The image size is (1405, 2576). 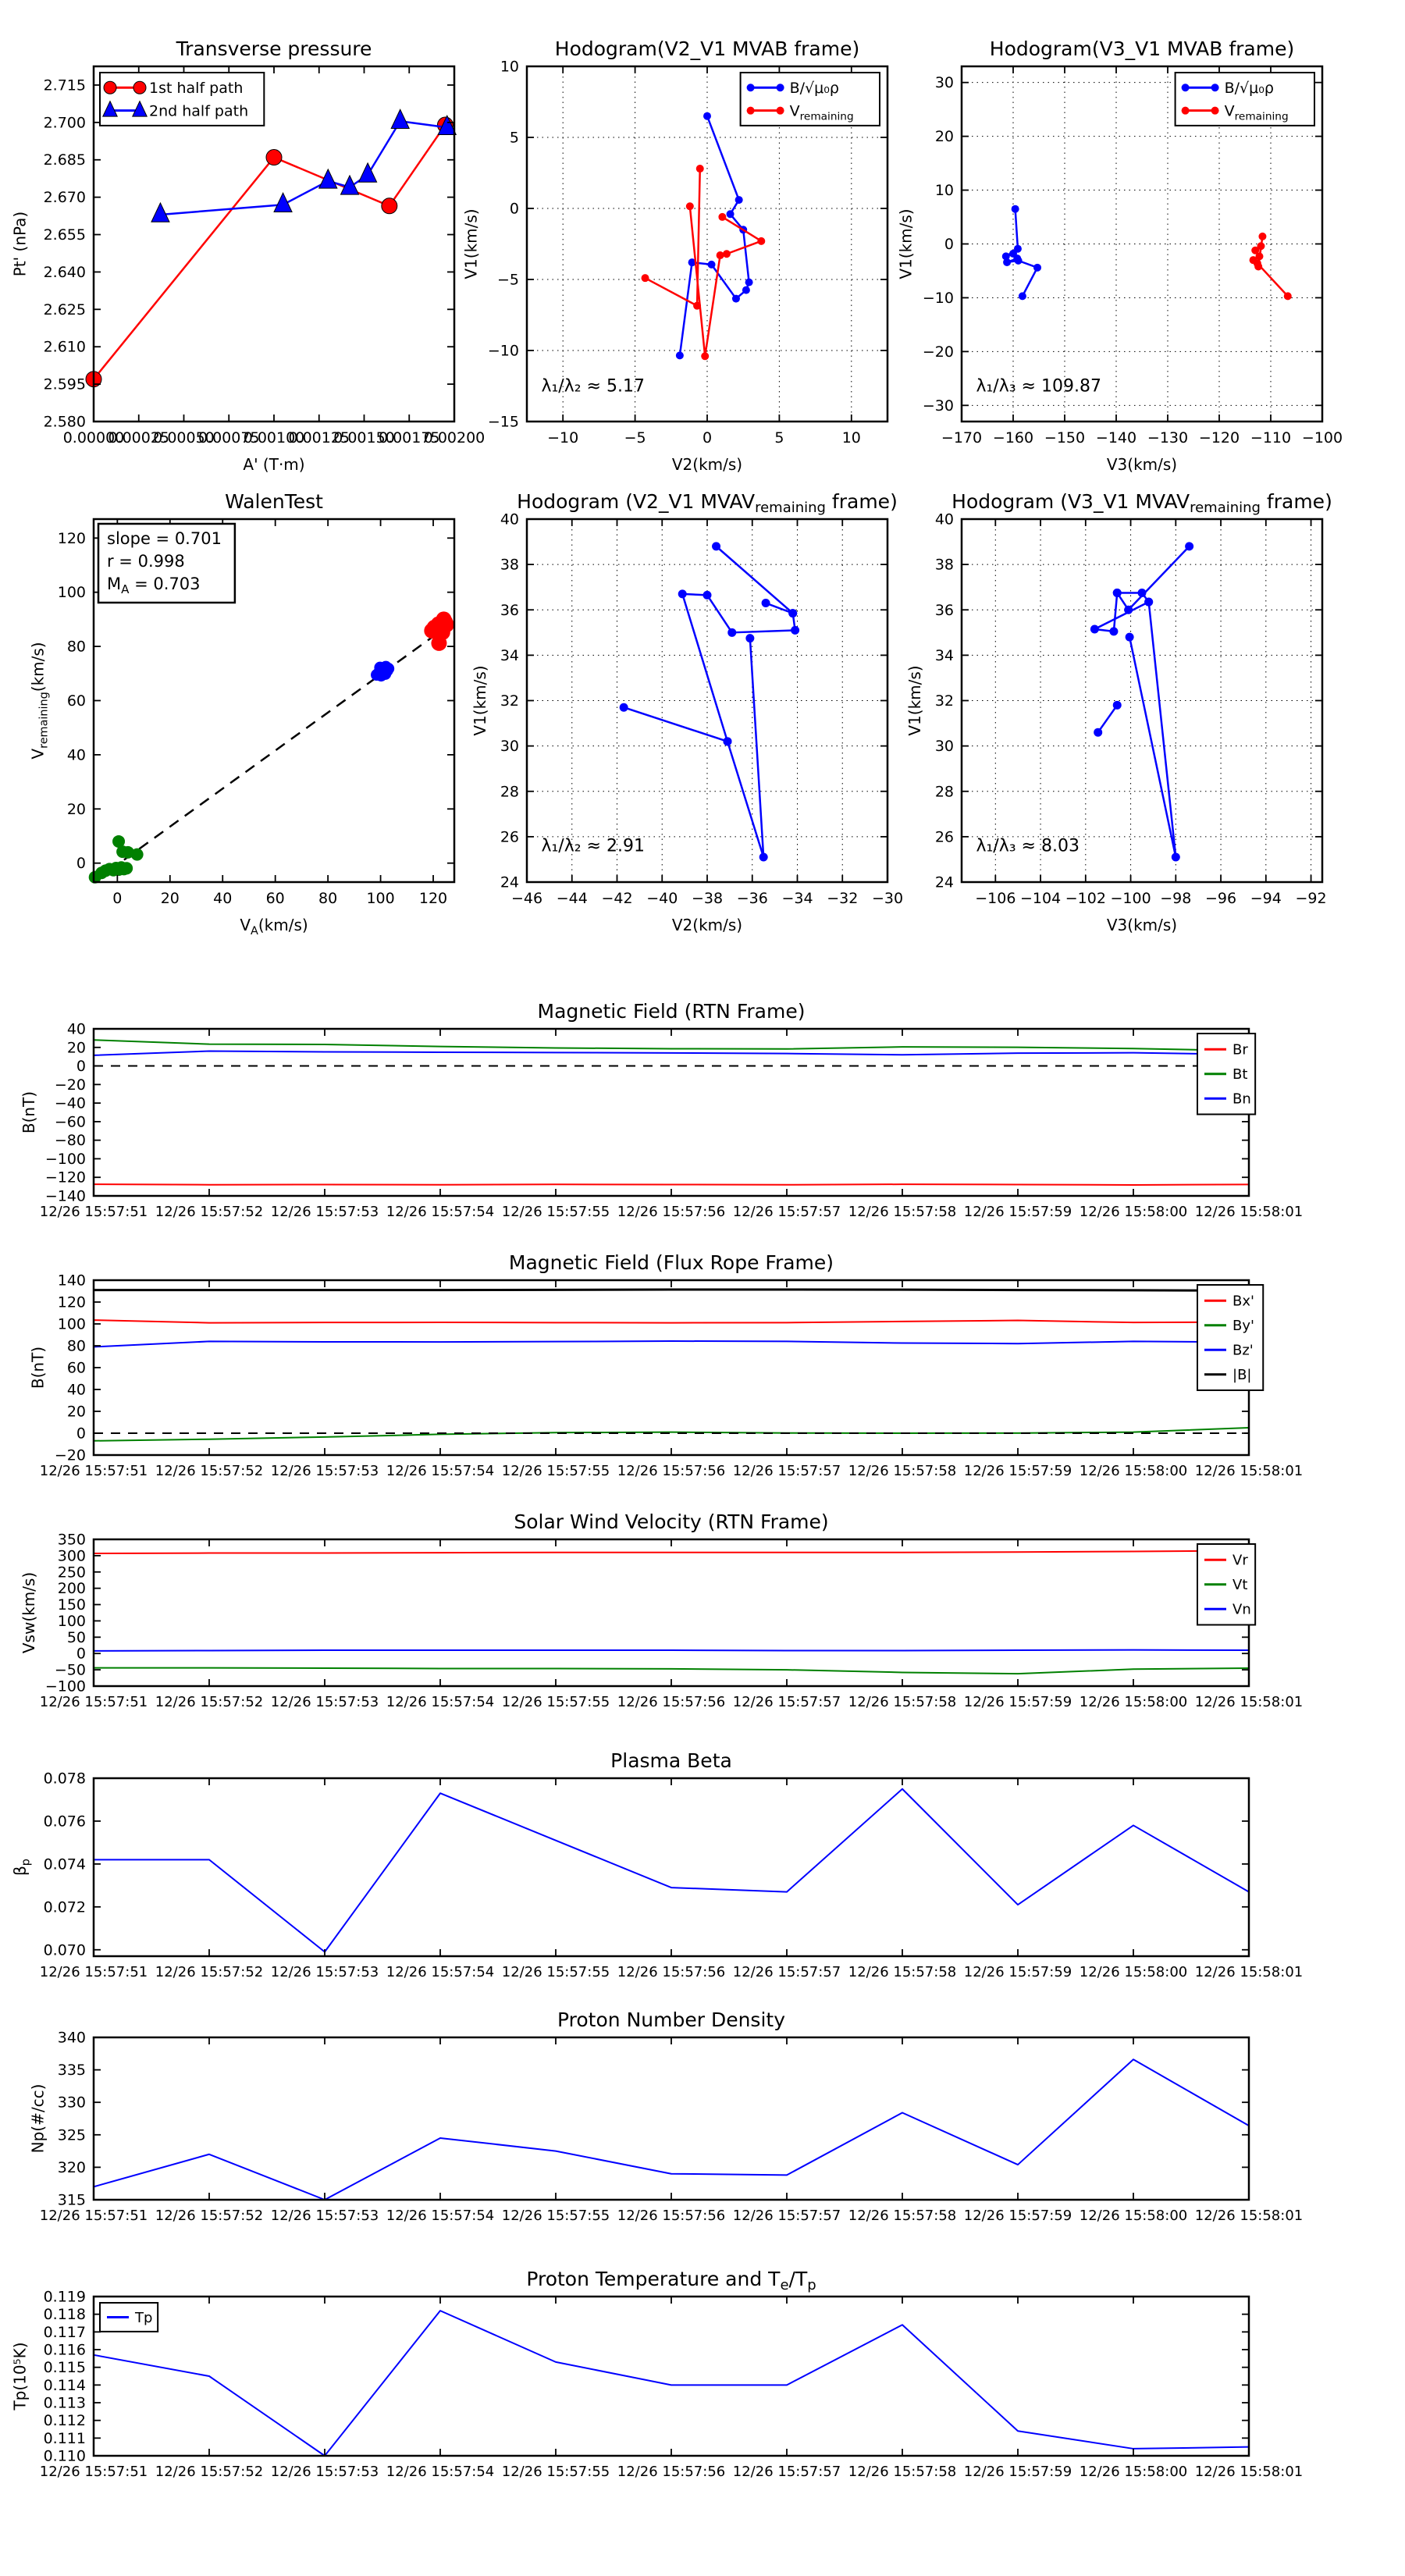 What do you see at coordinates (672, 2383) in the screenshot?
I see `series-Tp` at bounding box center [672, 2383].